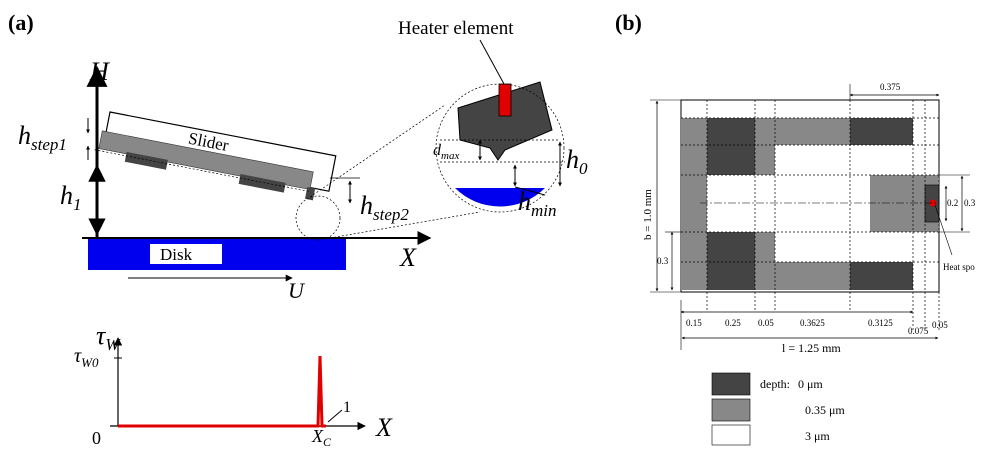  Describe the element at coordinates (775, 384) in the screenshot. I see `legend-title: depth:` at that location.